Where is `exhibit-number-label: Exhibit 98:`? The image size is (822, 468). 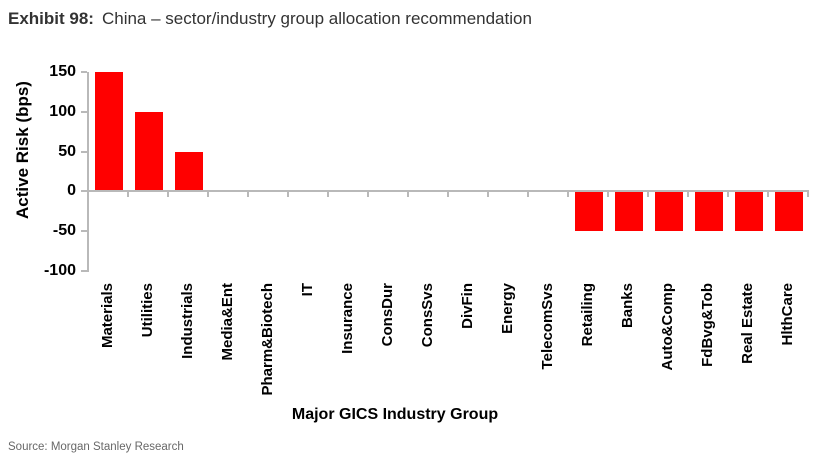 exhibit-number-label: Exhibit 98: is located at coordinates (51, 18).